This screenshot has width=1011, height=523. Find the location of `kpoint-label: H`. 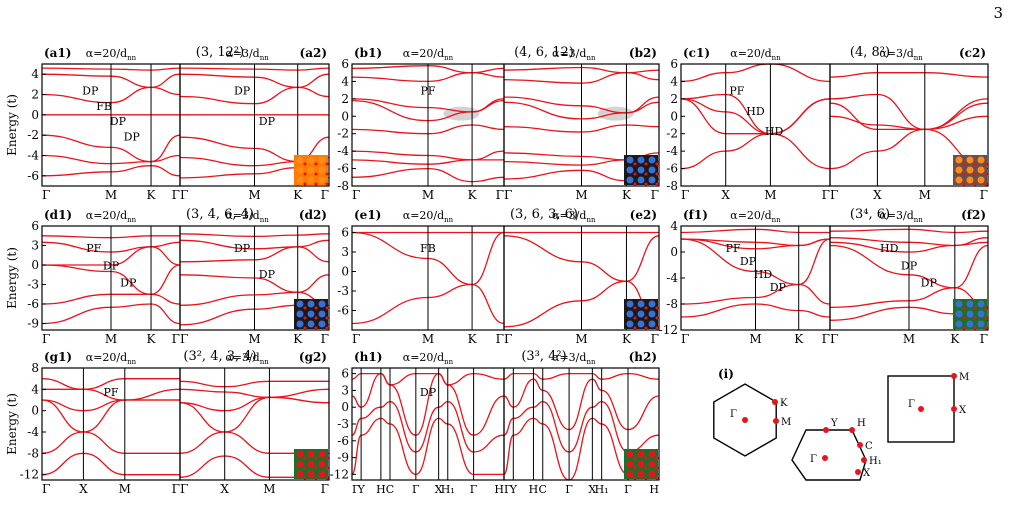

kpoint-label: H is located at coordinates (381, 489).